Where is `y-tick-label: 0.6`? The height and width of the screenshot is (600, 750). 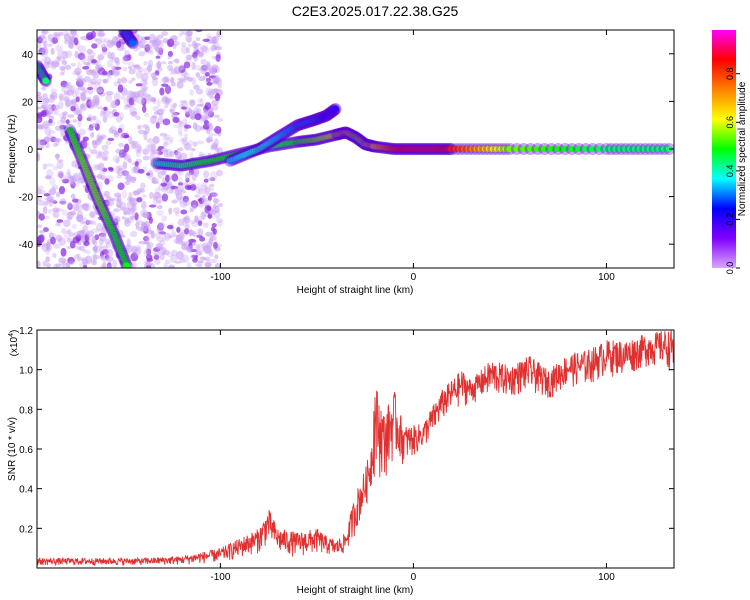 y-tick-label: 0.6 is located at coordinates (26, 450).